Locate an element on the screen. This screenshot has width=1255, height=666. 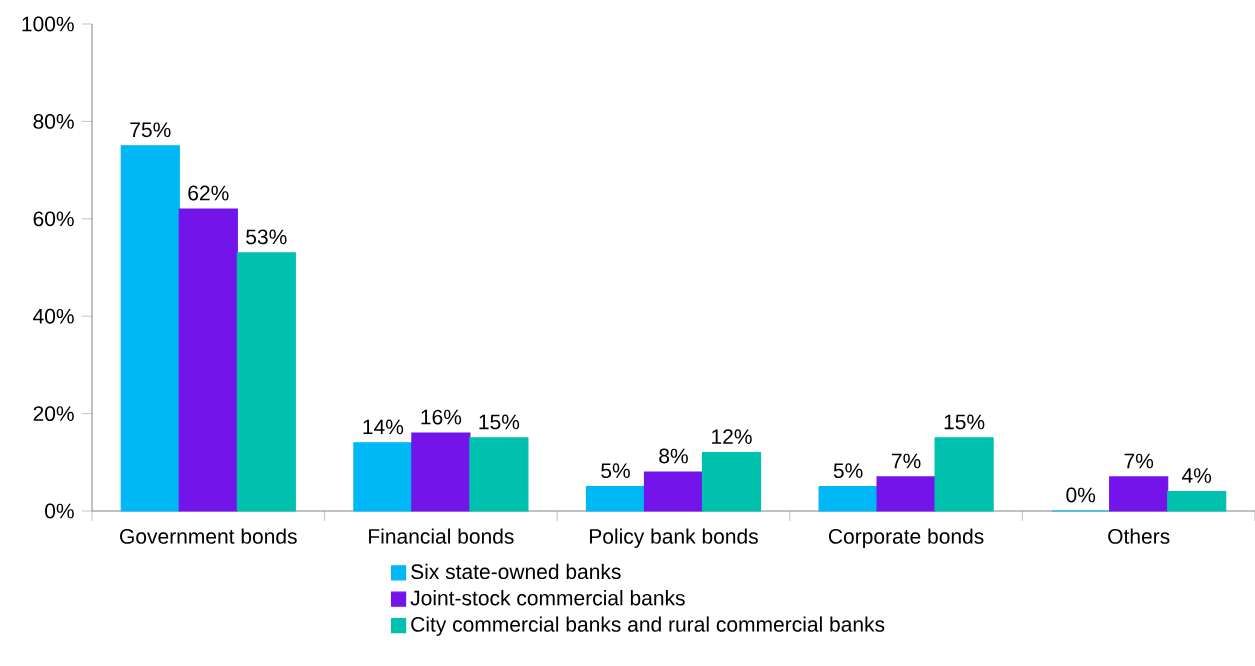
data-label: 75% is located at coordinates (150, 130).